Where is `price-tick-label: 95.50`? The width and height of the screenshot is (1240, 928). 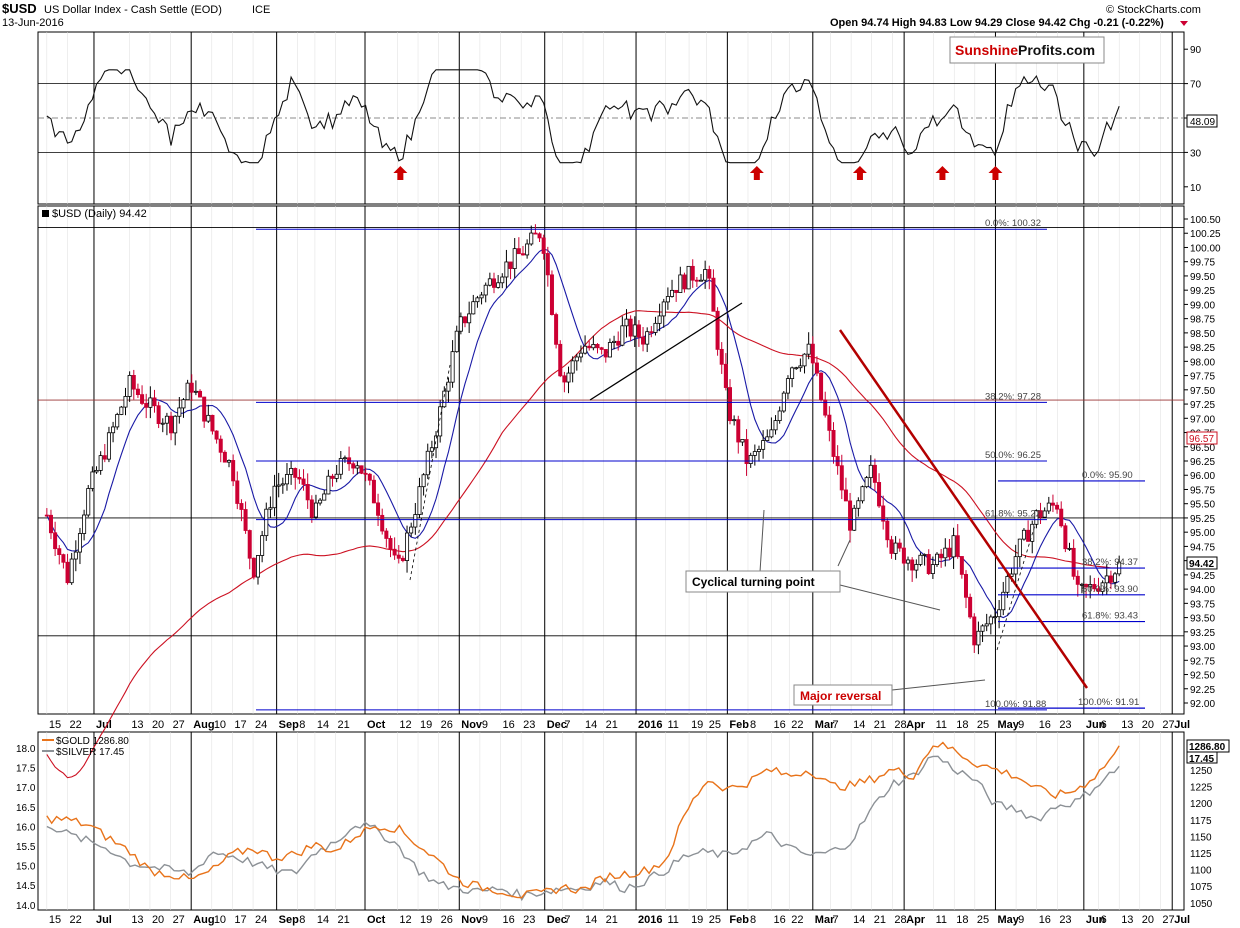 price-tick-label: 95.50 is located at coordinates (1202, 505).